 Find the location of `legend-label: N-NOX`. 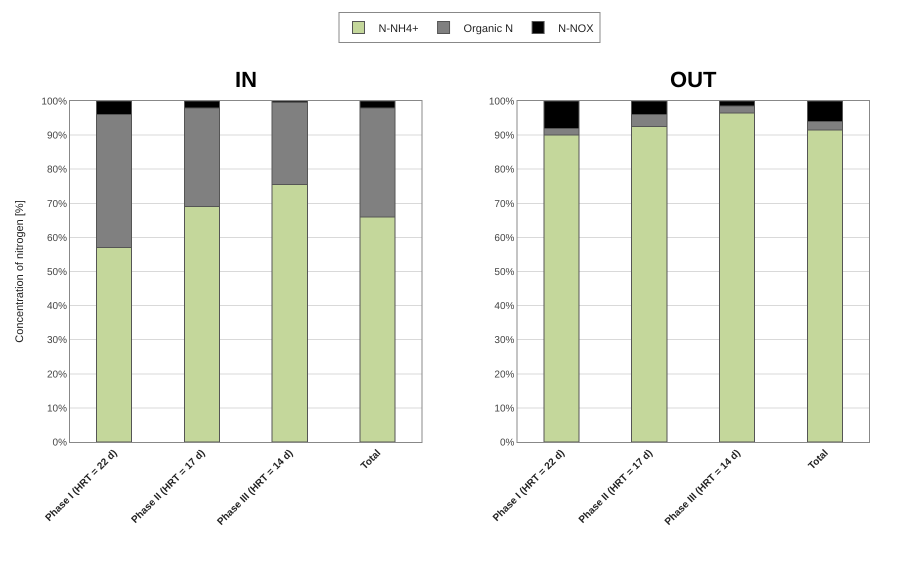

legend-label: N-NOX is located at coordinates (576, 28).